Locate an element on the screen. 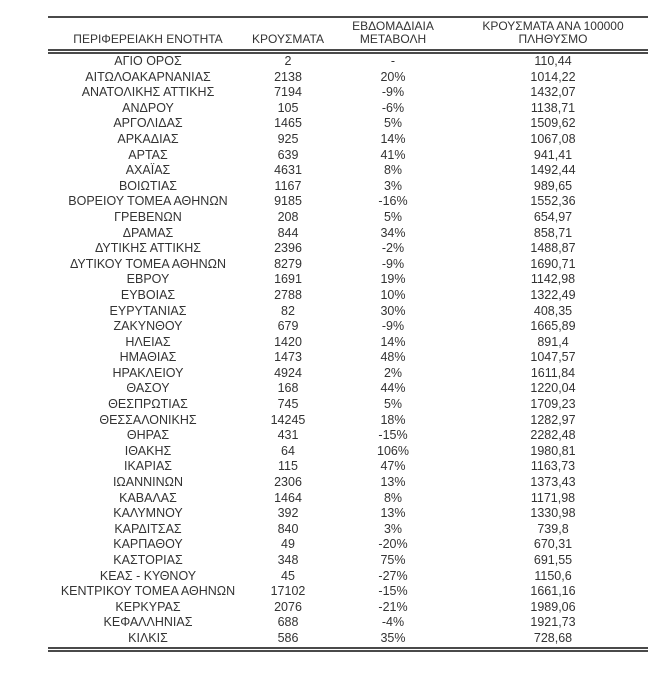 The height and width of the screenshot is (673, 650). table-row: ΗΛΕΙΑΣ 1420 14% 891,4 is located at coordinates (348, 343).